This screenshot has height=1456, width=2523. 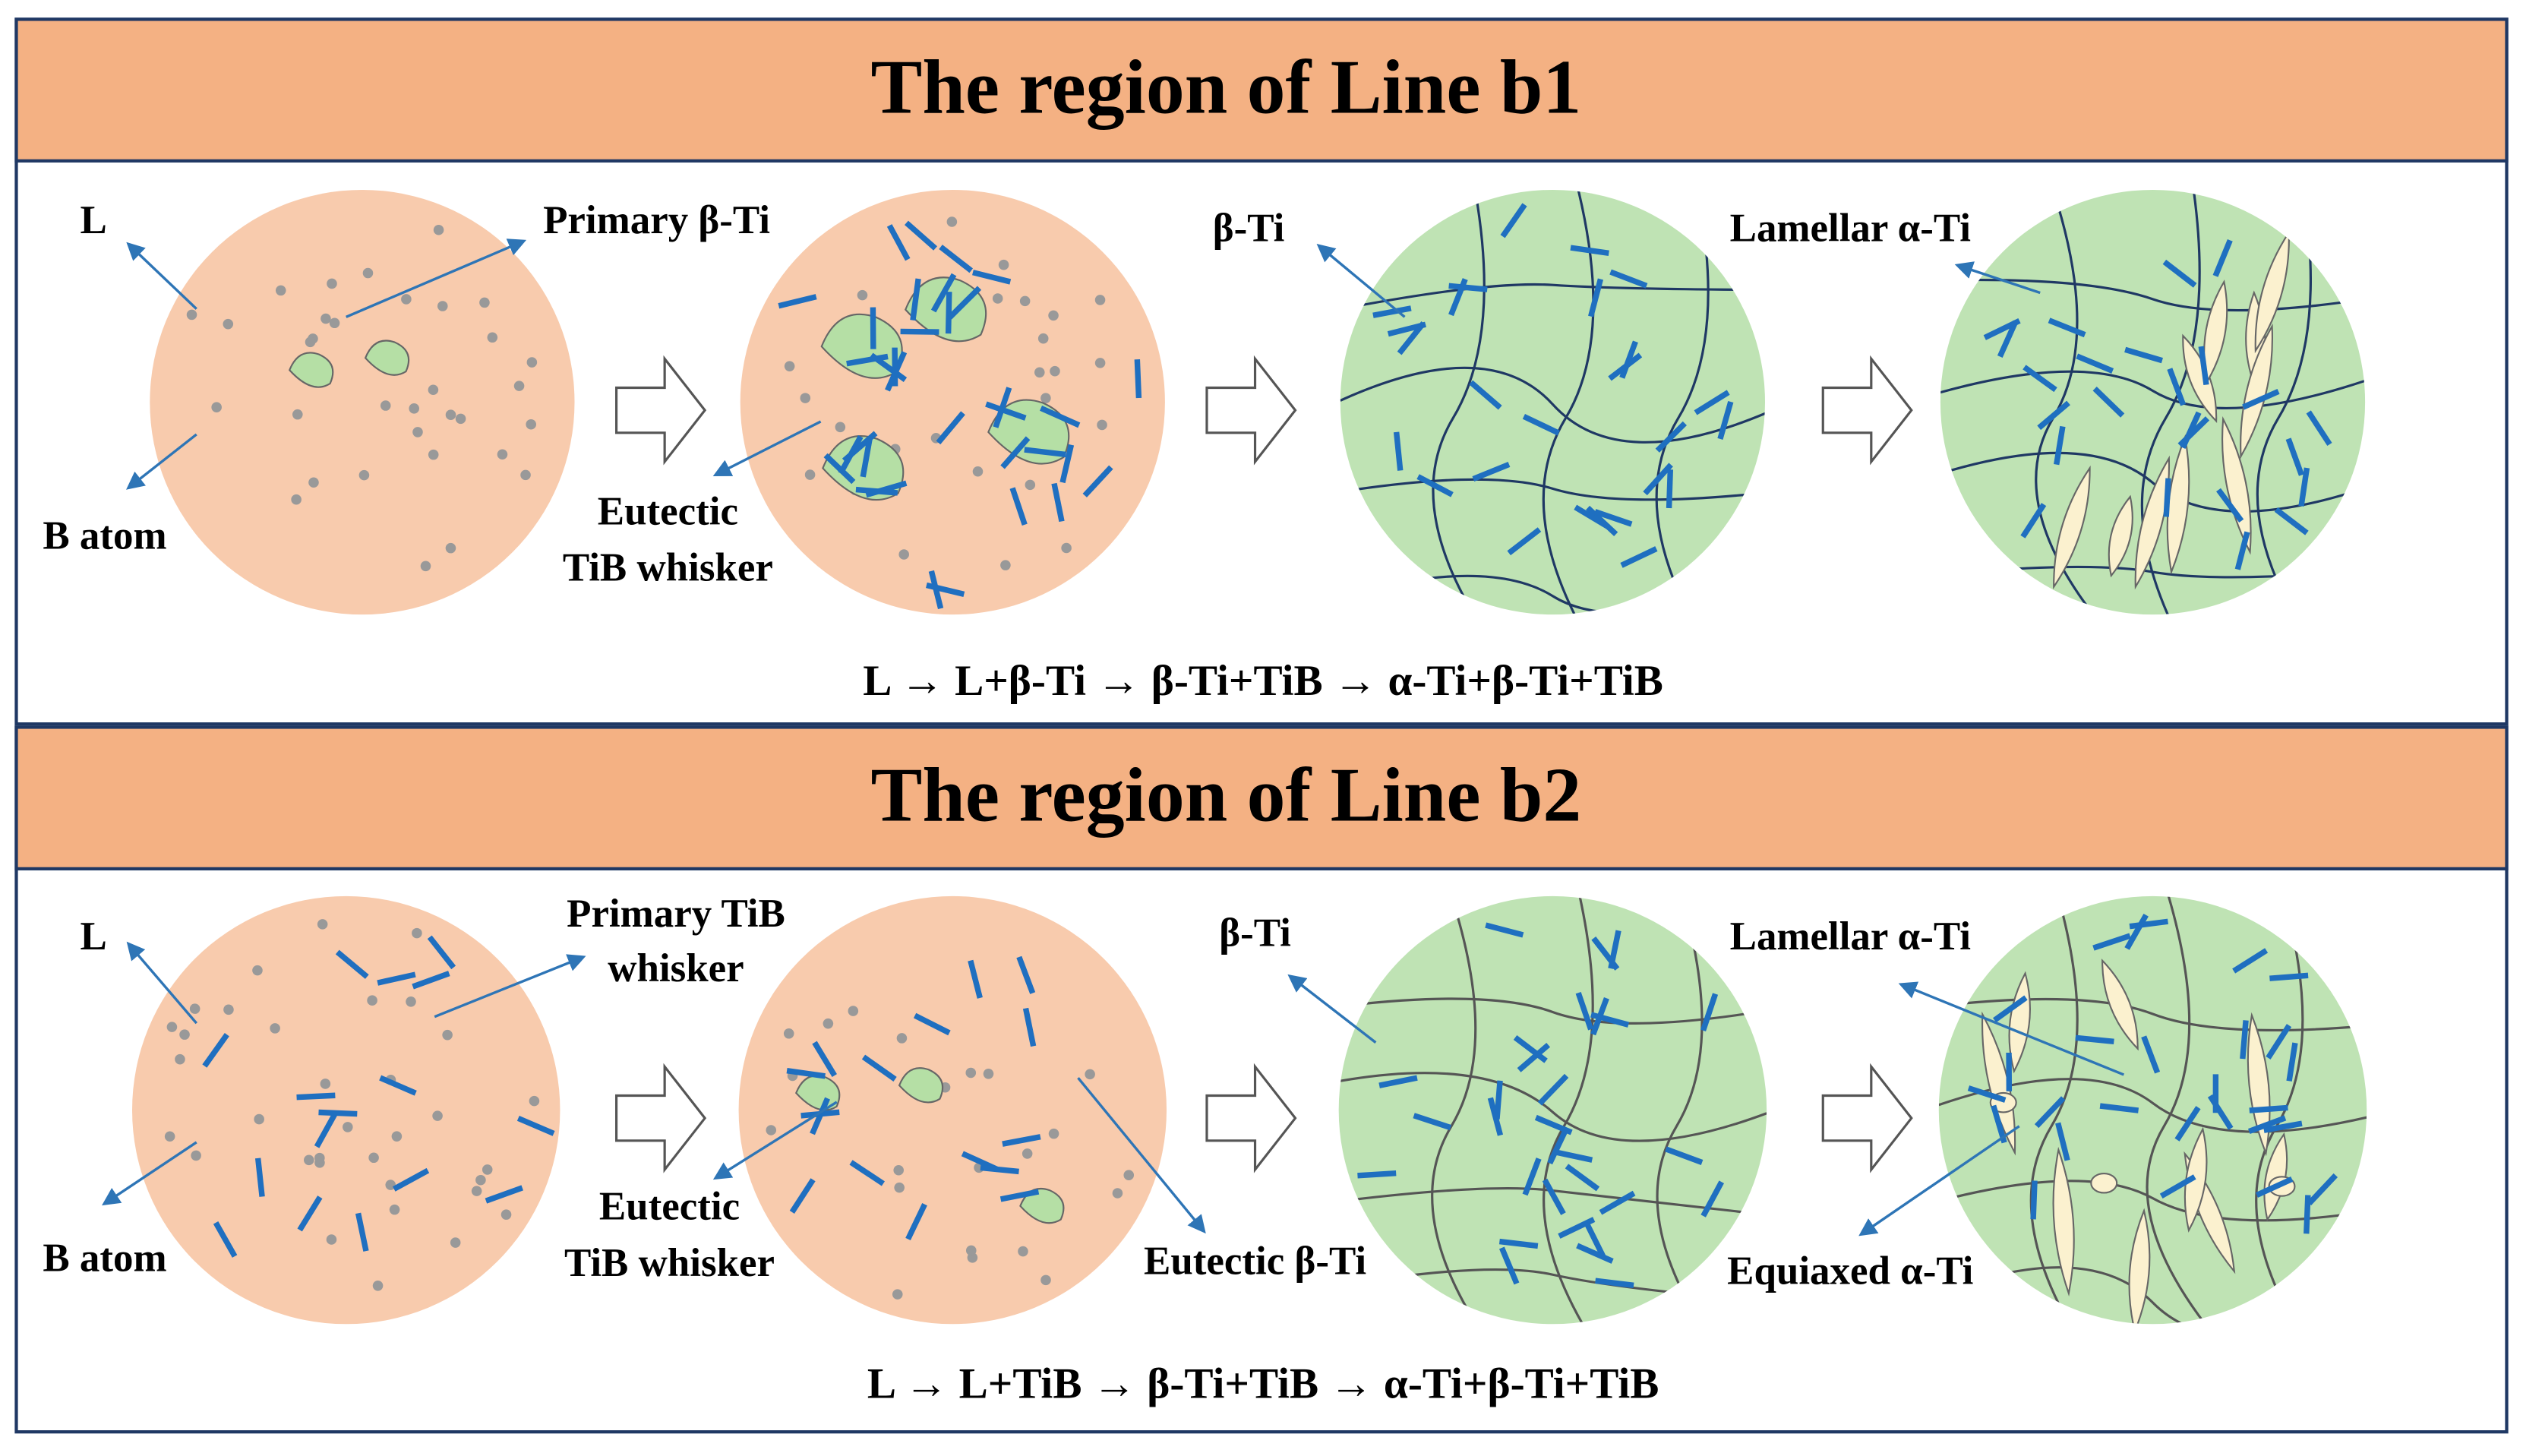 What do you see at coordinates (1263, 681) in the screenshot?
I see `reaction-equation: L → L+β-Ti → β-Ti+TiB → α-Ti+β-Ti+TiB` at bounding box center [1263, 681].